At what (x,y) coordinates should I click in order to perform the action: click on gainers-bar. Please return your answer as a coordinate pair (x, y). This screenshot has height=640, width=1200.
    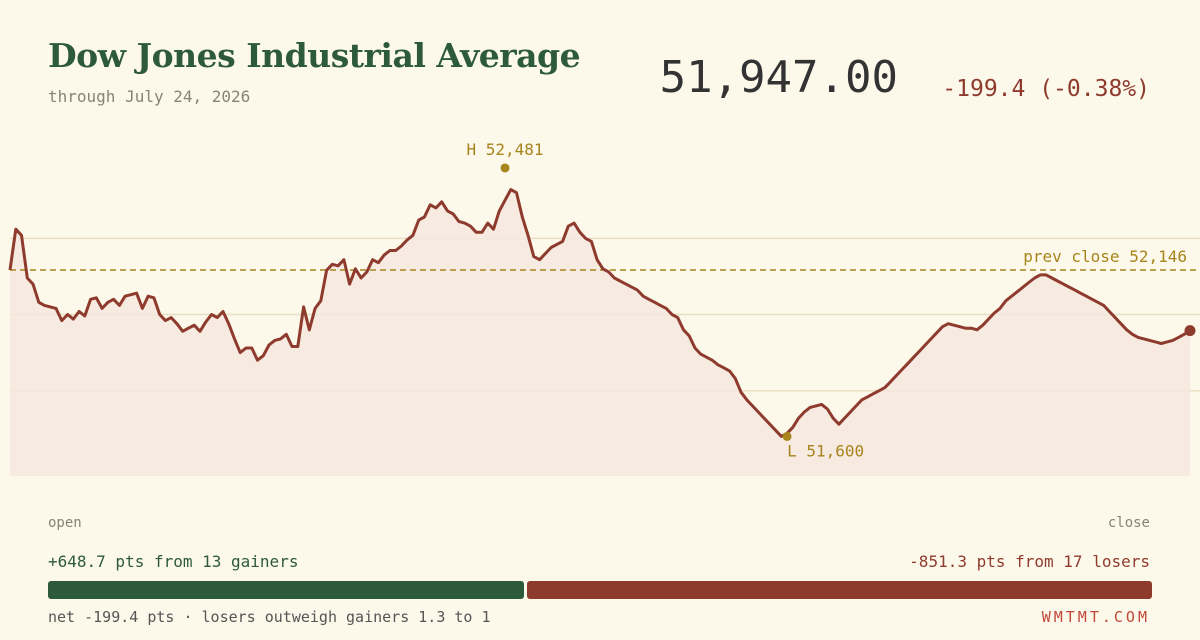
    Looking at the image, I should click on (286, 590).